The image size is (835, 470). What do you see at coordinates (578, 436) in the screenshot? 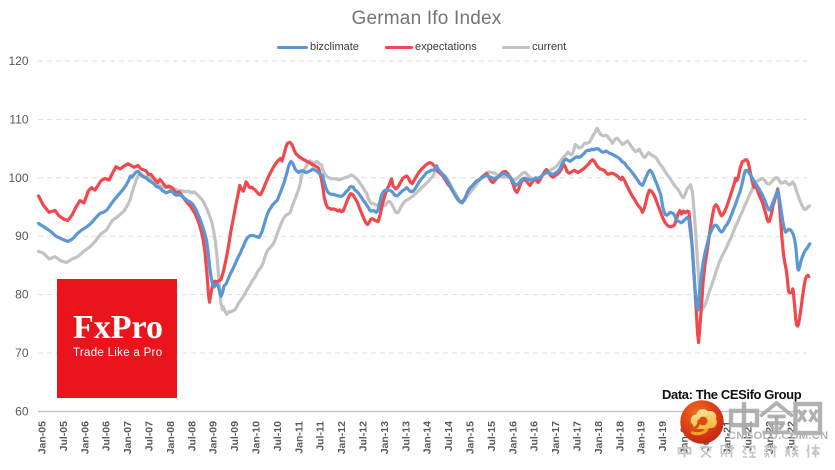
I see `svg-text: Jul-17` at bounding box center [578, 436].